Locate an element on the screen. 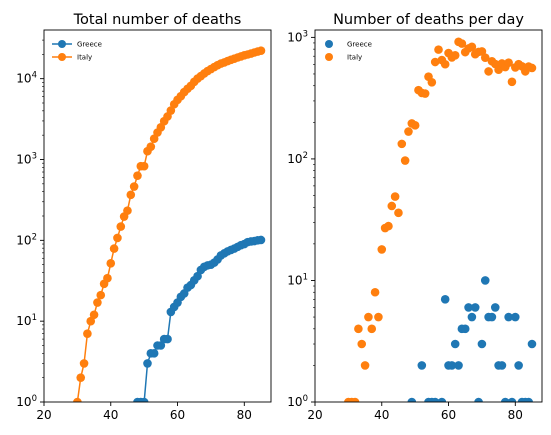 The width and height of the screenshot is (551, 435). x-tick-label: 60 is located at coordinates (177, 415).